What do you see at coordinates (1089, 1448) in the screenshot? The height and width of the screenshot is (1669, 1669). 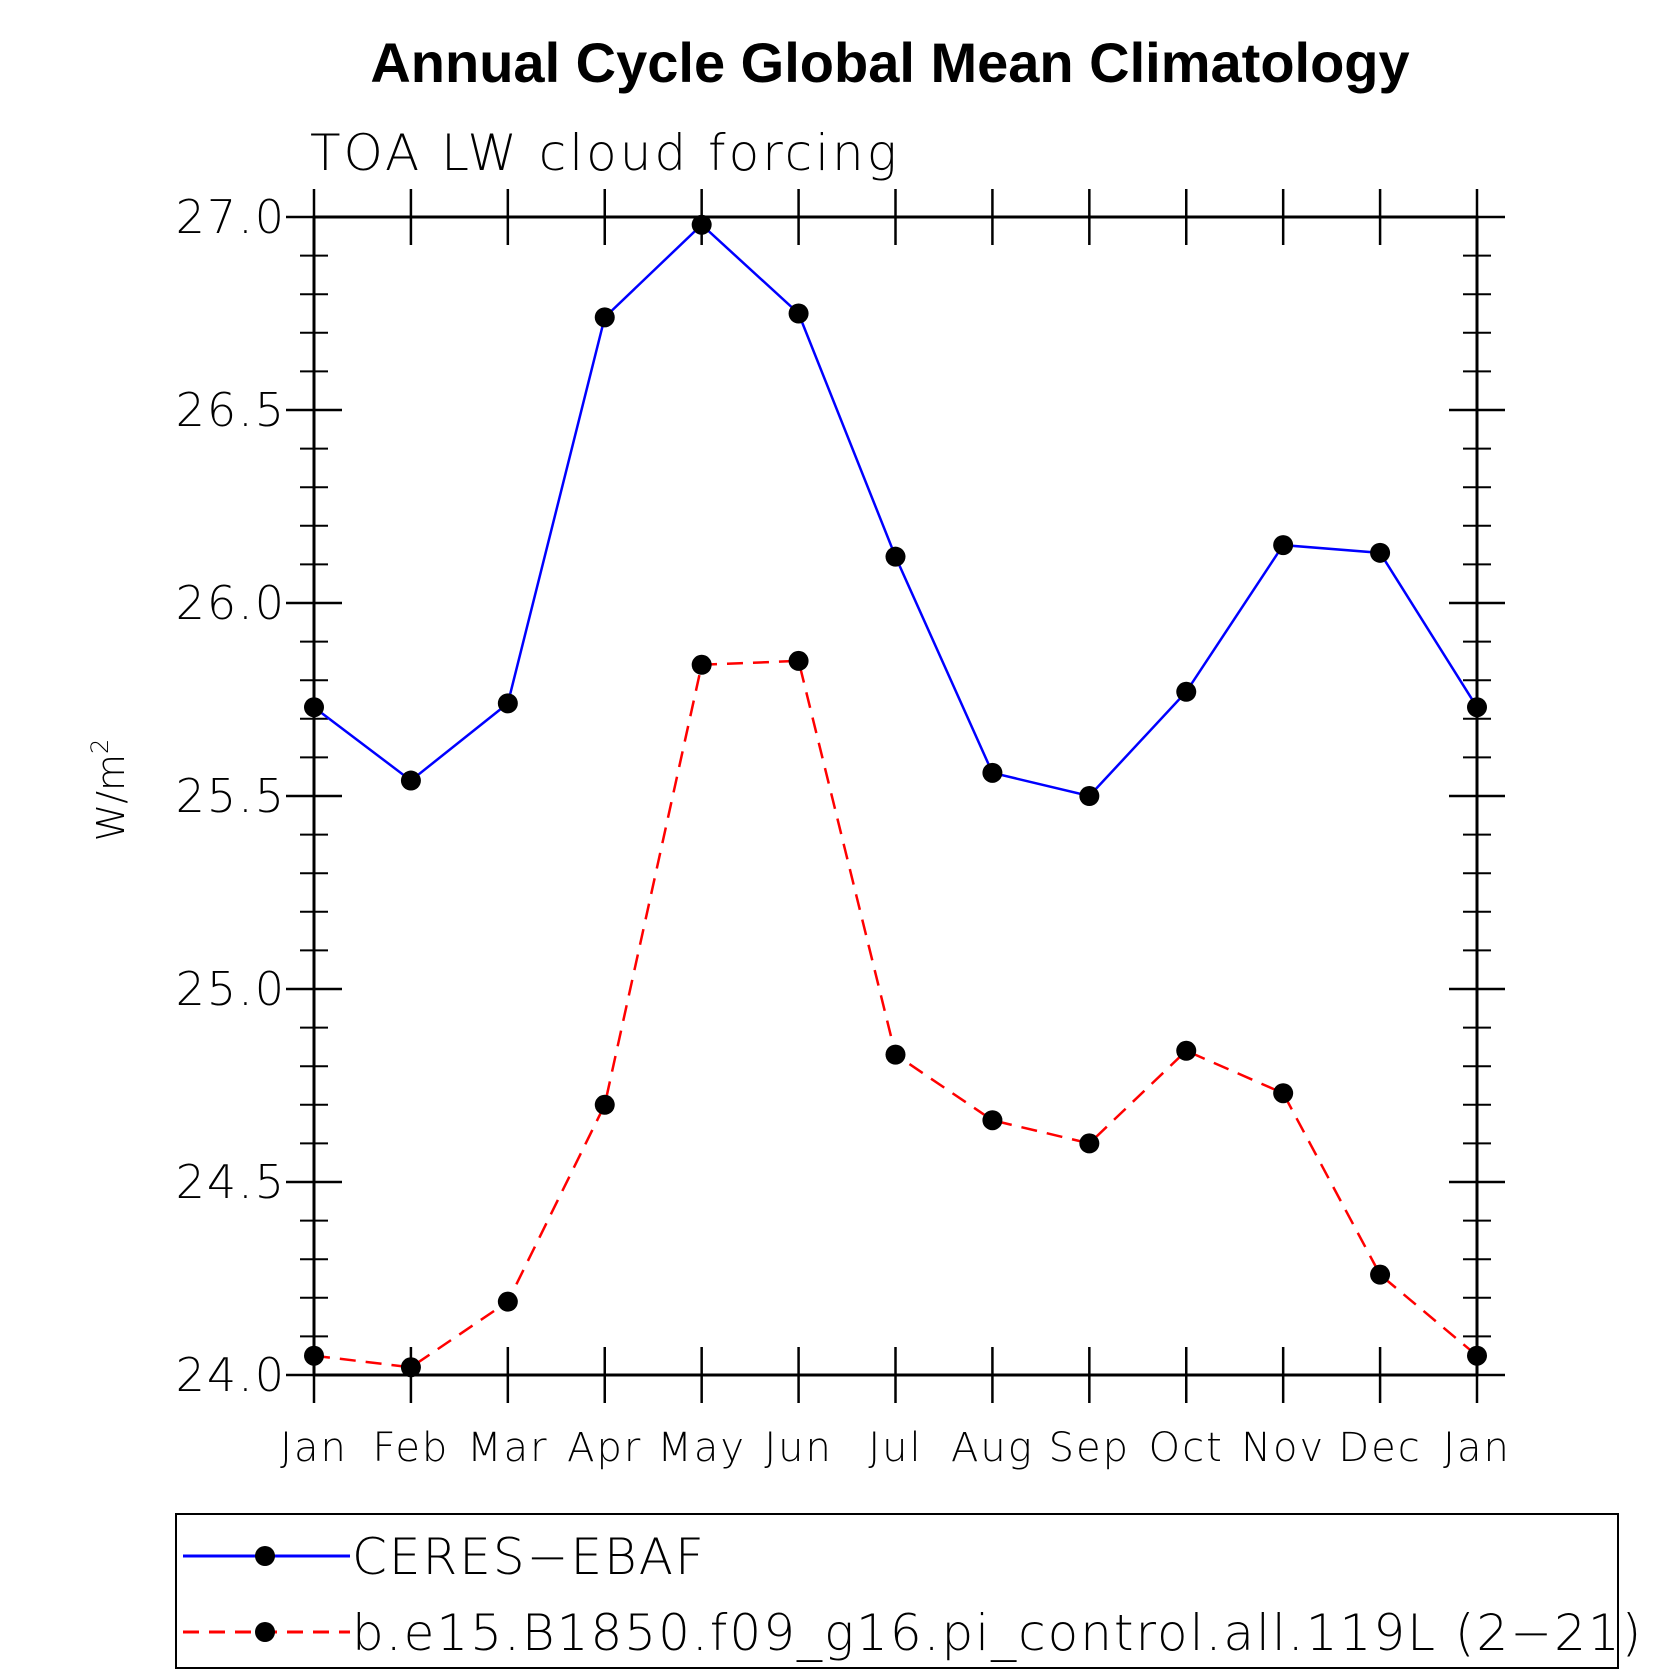 I see `x-tick-label: Sep` at bounding box center [1089, 1448].